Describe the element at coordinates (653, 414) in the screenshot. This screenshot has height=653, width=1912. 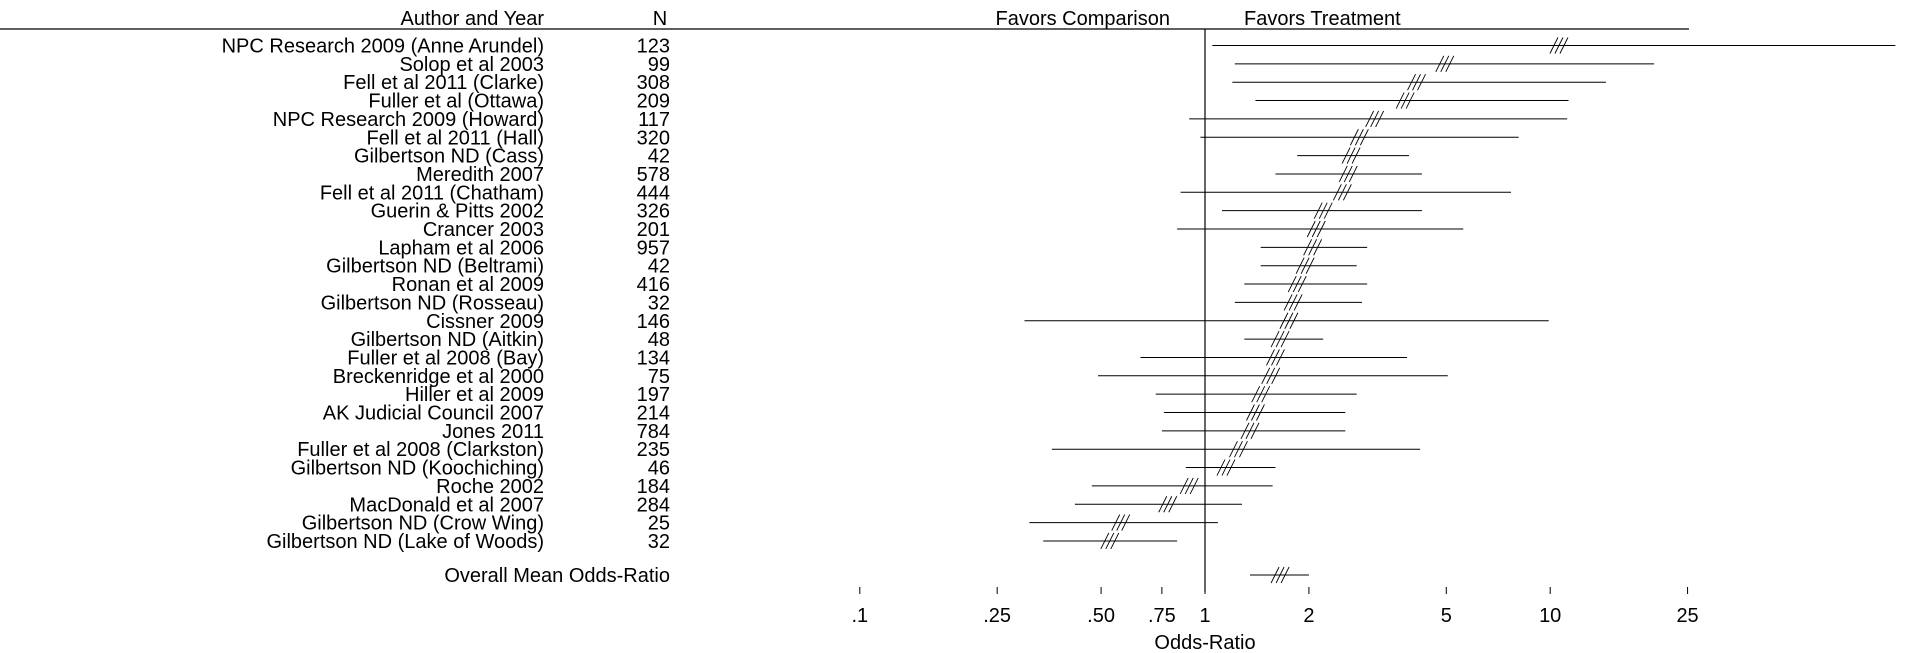
I see `study-n: 214` at that location.